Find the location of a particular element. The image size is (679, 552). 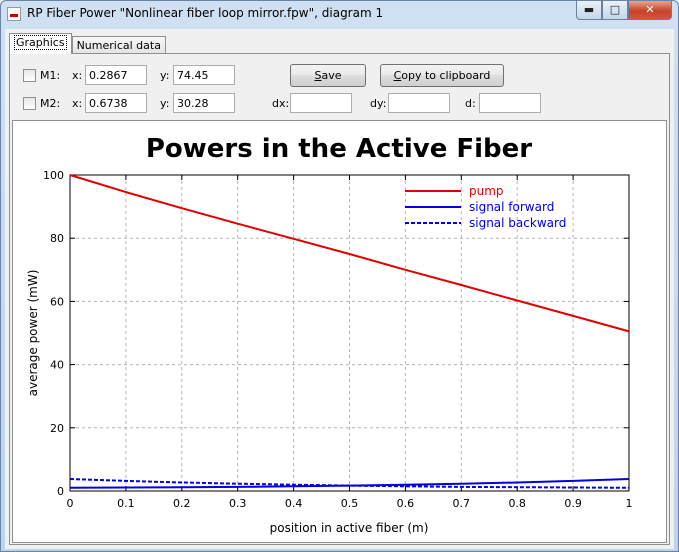

copy-to-clipboard-button: Copy to clipboard is located at coordinates (442, 75).